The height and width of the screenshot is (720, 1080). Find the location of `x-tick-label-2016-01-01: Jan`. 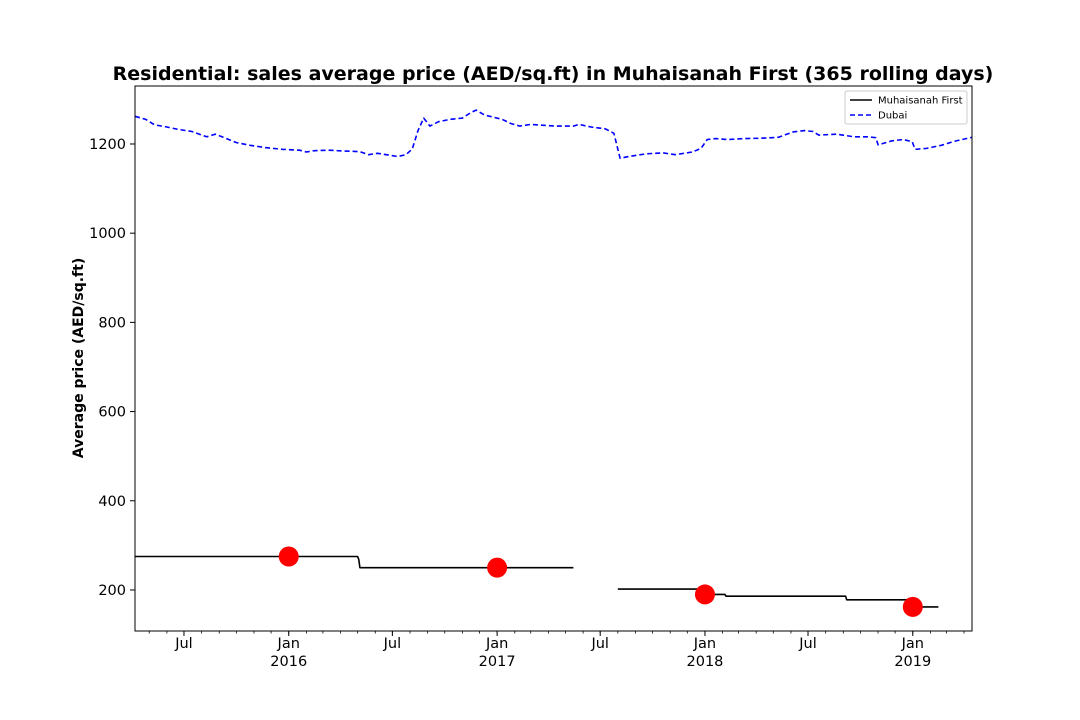

x-tick-label-2016-01-01: Jan is located at coordinates (288, 644).